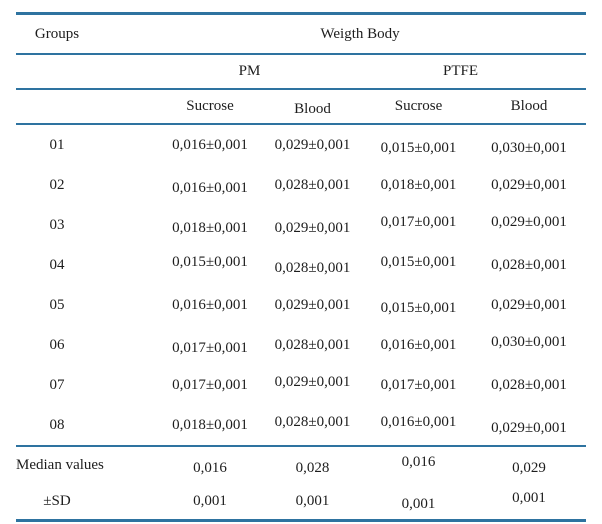 This screenshot has height=524, width=602. I want to click on group-cell: 04, so click(57, 264).